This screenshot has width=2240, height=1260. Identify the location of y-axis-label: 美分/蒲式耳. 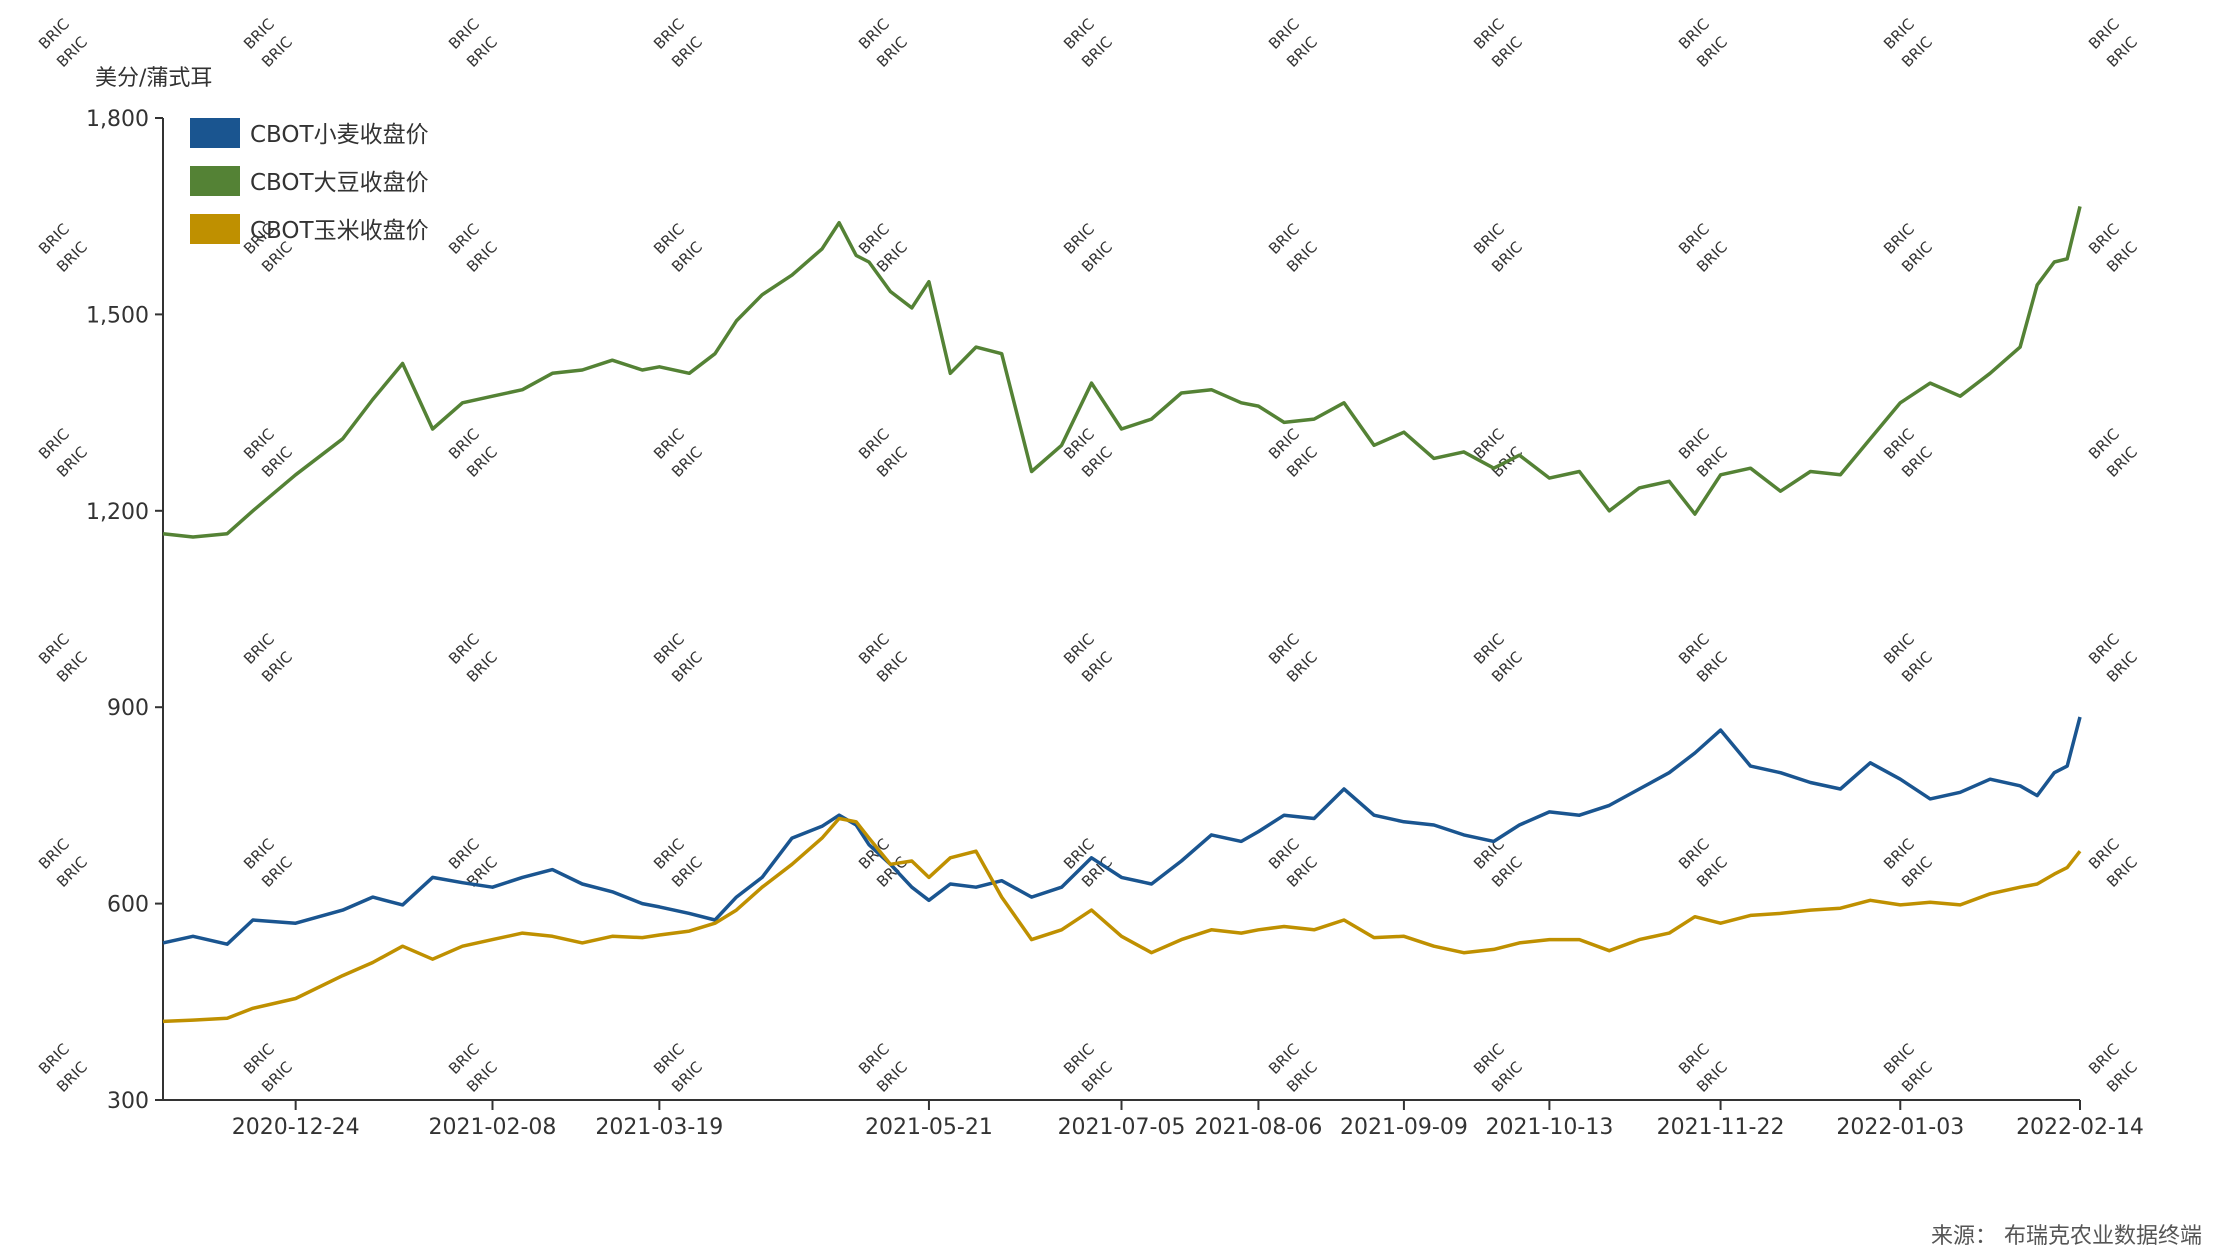
(153, 78).